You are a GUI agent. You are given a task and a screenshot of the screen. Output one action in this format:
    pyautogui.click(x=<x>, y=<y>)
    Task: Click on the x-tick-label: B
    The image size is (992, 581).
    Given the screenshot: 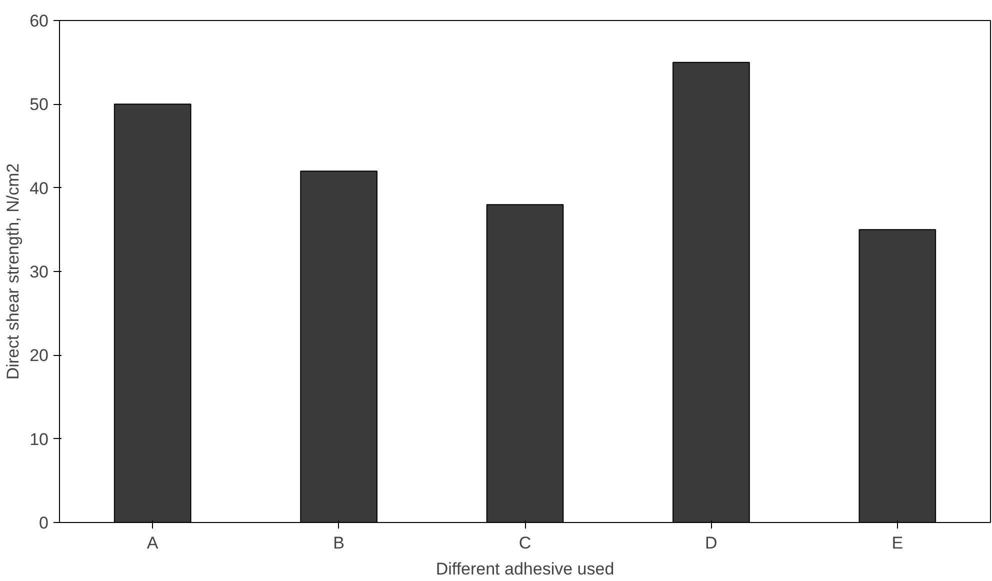 What is the action you would take?
    pyautogui.click(x=338, y=543)
    